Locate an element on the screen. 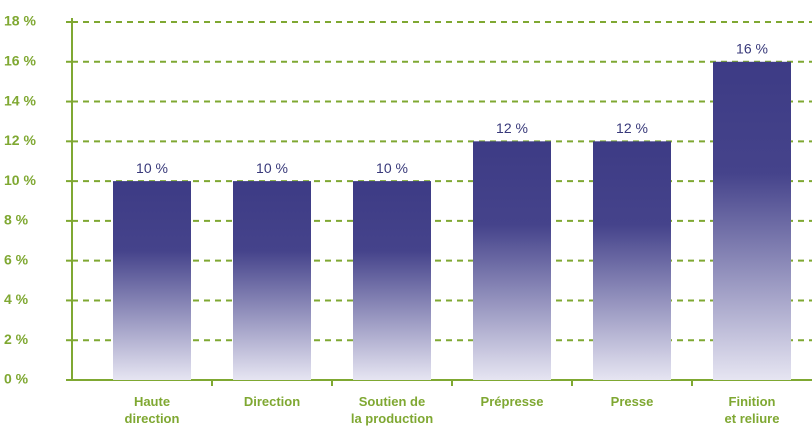 The height and width of the screenshot is (431, 812). y-tick-label: 8 % is located at coordinates (16, 220).